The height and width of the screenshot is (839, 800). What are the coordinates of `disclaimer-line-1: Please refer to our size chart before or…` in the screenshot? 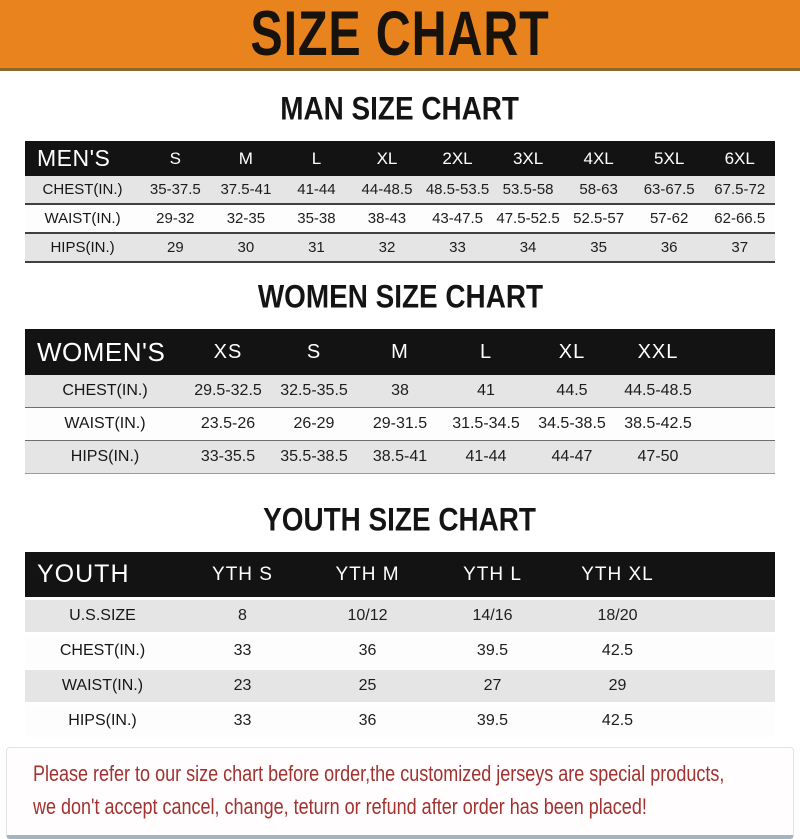 It's located at (379, 773).